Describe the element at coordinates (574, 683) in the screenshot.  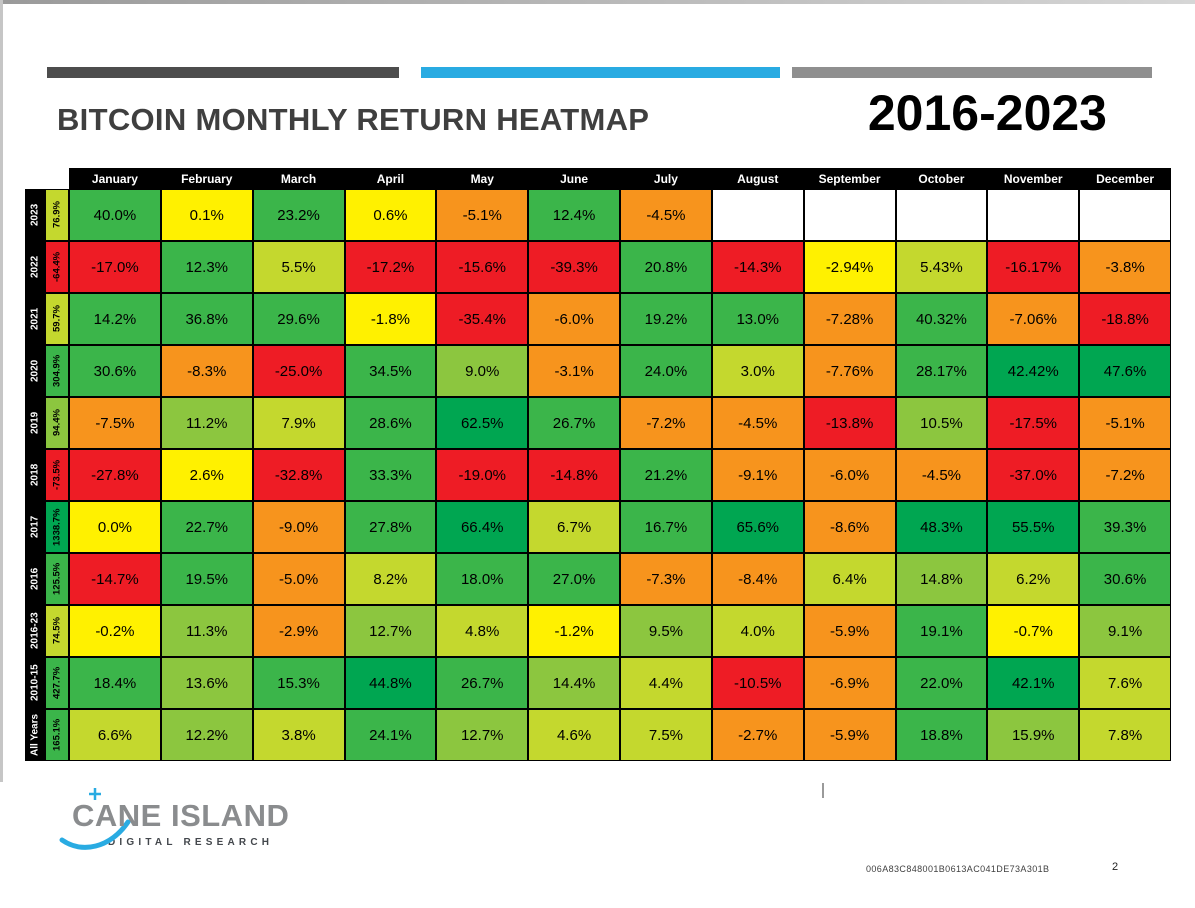
I see `heatmap-cell: 14.4%` at that location.